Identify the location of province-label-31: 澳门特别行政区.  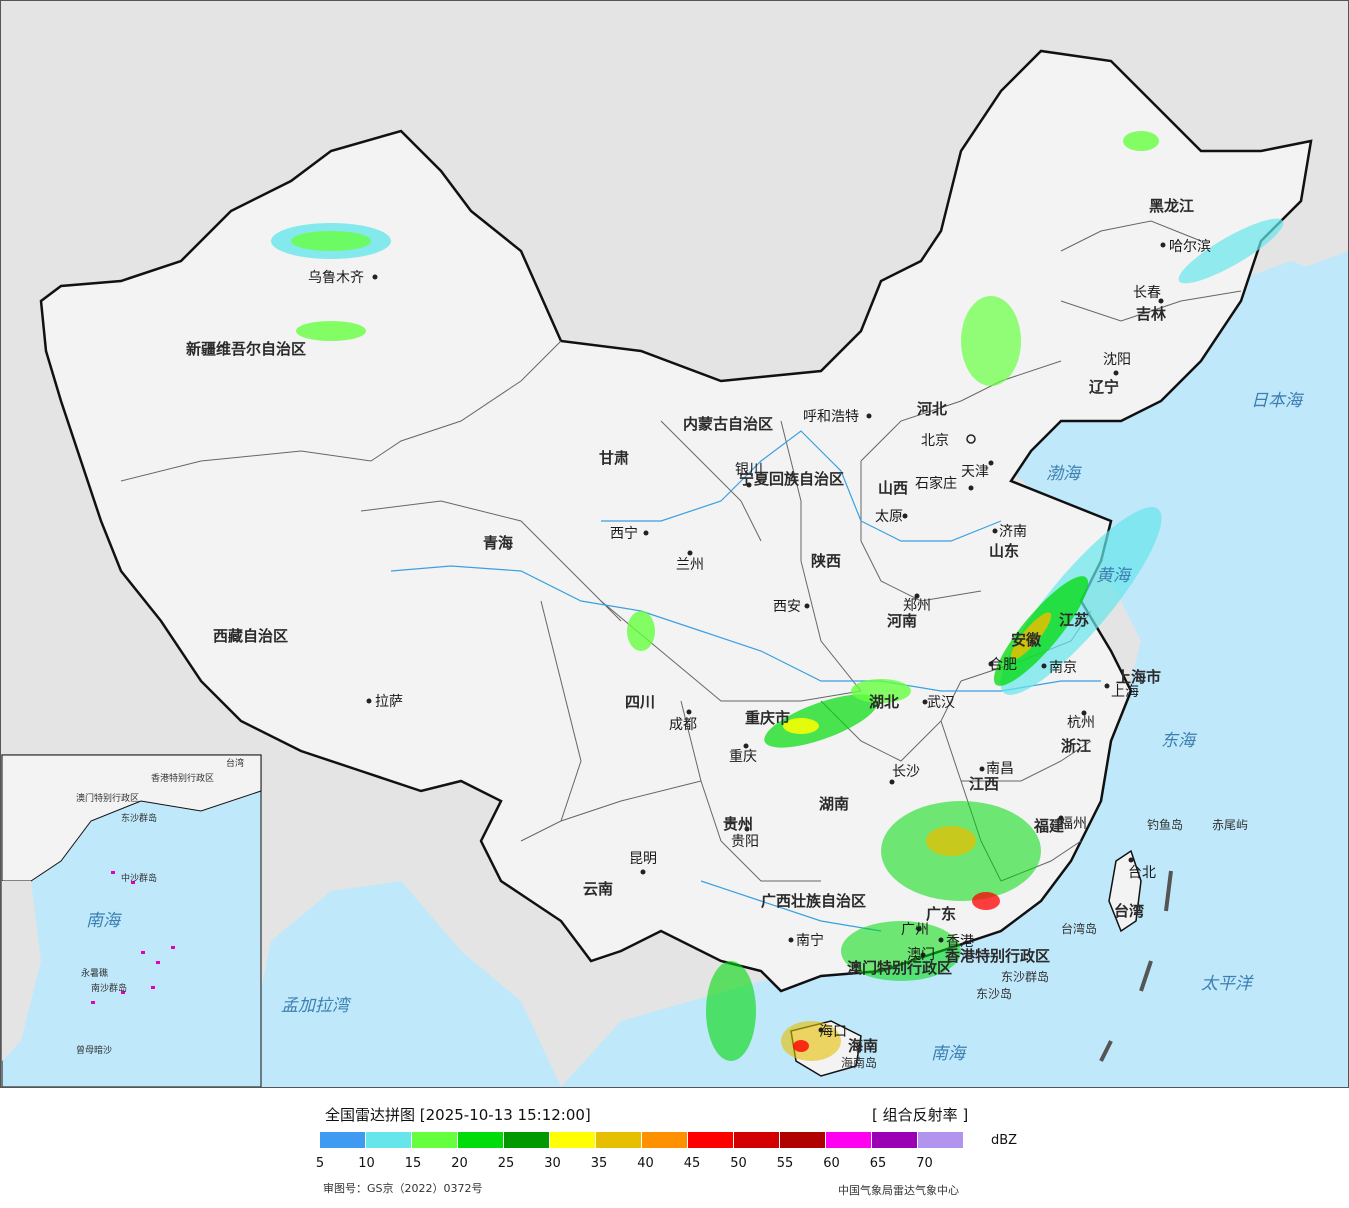
(899, 968).